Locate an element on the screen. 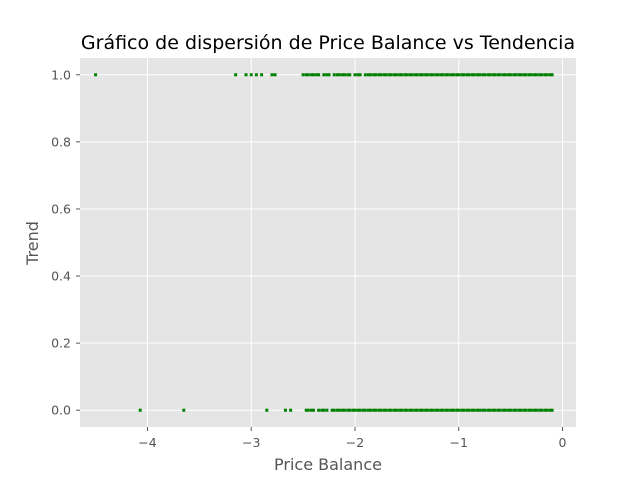 The width and height of the screenshot is (640, 480). y-axis-label: Trend is located at coordinates (32, 243).